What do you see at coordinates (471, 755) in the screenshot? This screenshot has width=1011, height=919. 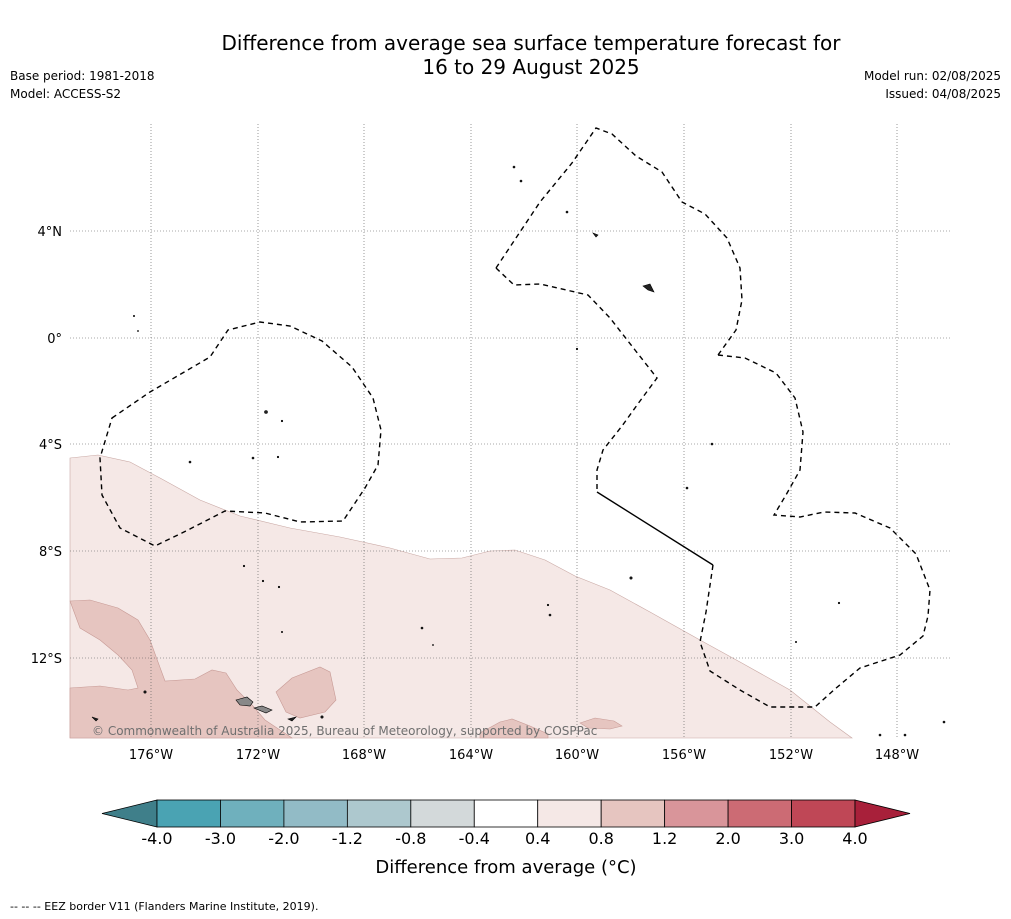 I see `lon-label-164w: 164°W` at bounding box center [471, 755].